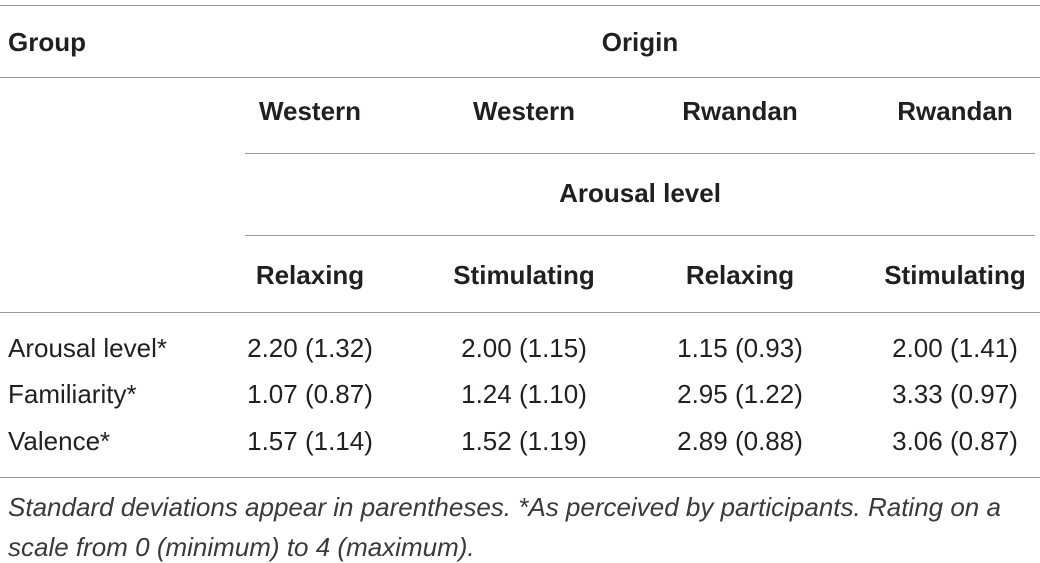 Image resolution: width=1040 pixels, height=563 pixels. Describe the element at coordinates (524, 441) in the screenshot. I see `cell: 1.52 (1.19)` at that location.